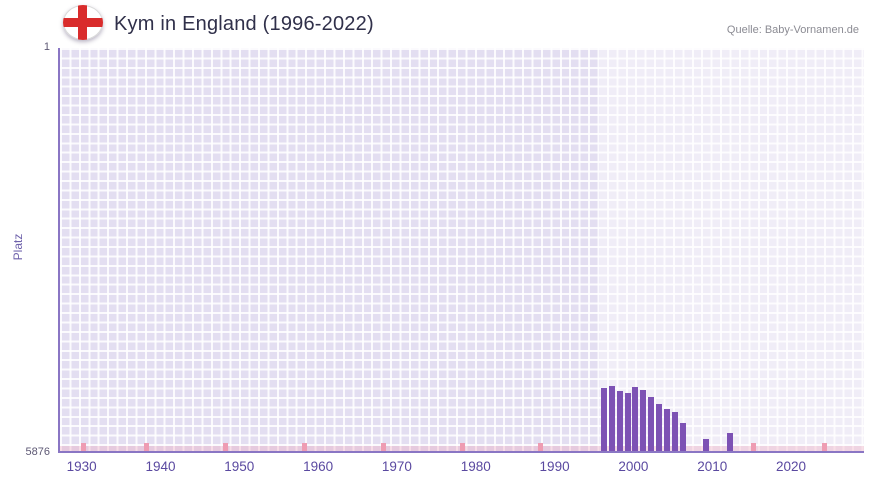 This screenshot has width=873, height=492. I want to click on x-tick-label: 1990, so click(554, 466).